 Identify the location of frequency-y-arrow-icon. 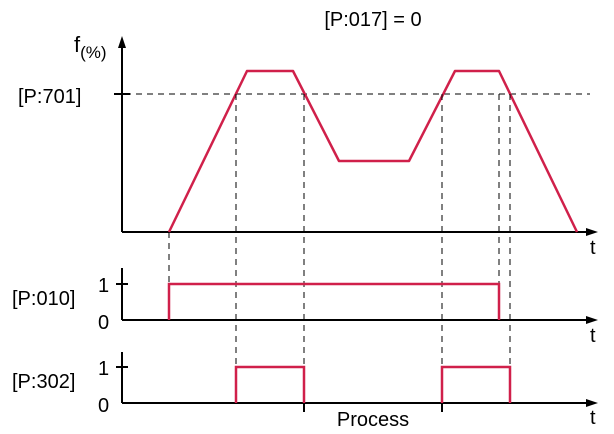
(122, 42).